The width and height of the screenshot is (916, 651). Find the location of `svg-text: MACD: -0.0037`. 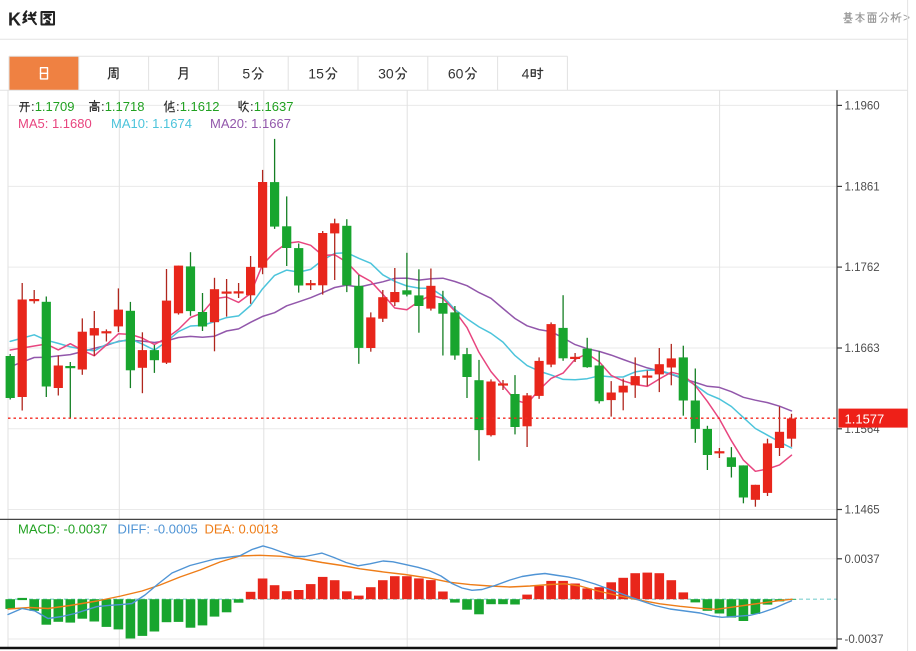

svg-text: MACD: -0.0037 is located at coordinates (63, 529).